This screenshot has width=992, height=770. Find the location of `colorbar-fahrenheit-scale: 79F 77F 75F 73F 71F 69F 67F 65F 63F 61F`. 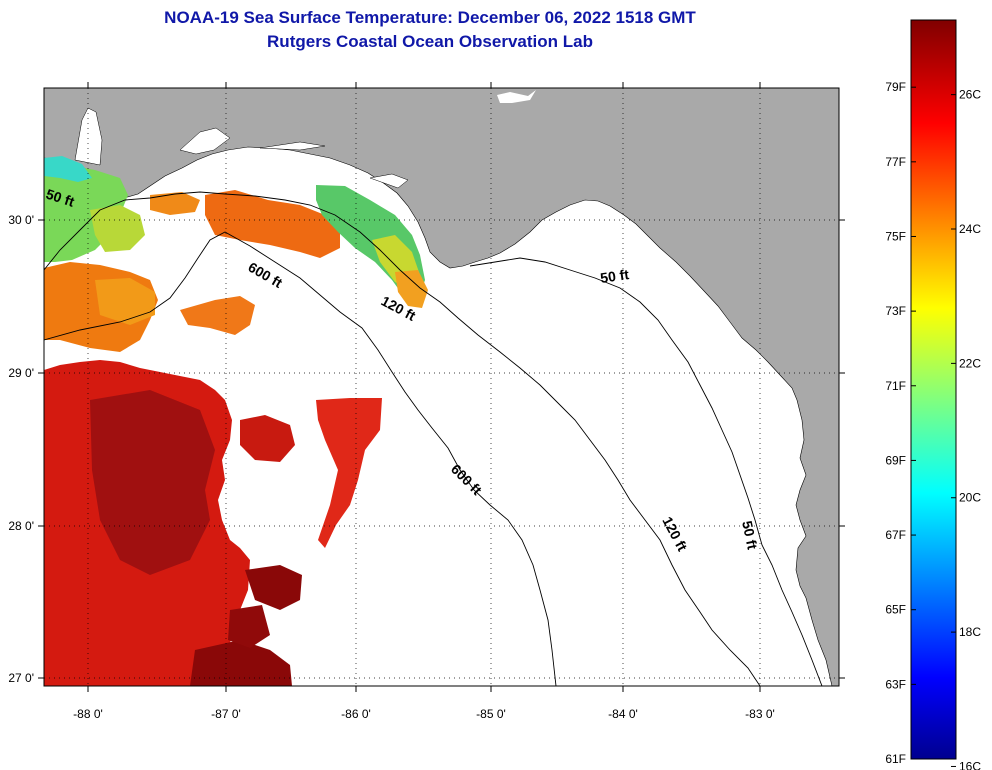

colorbar-fahrenheit-scale: 79F 77F 75F 73F 71F 69F 67F 65F 63F 61F is located at coordinates (900, 423).